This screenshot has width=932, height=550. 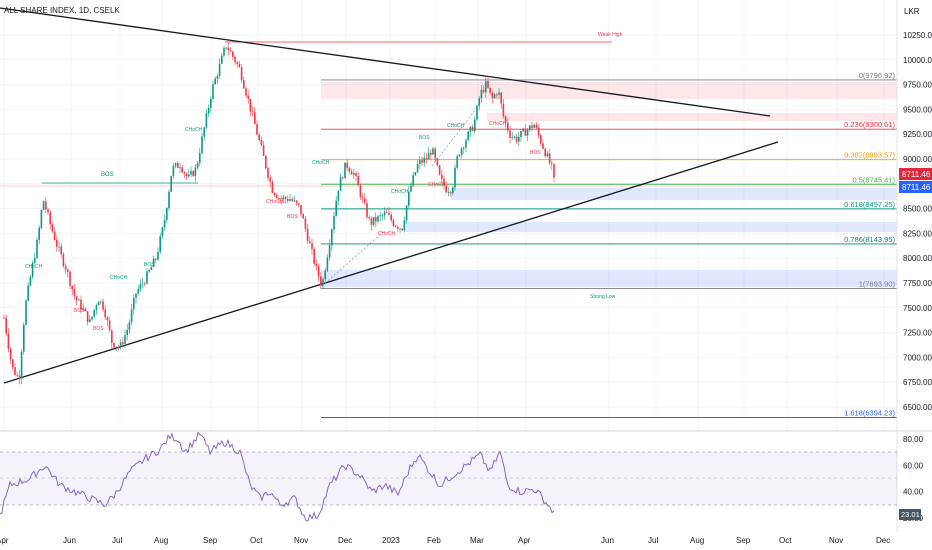 What do you see at coordinates (917, 382) in the screenshot?
I see `price-tick: 6750.00` at bounding box center [917, 382].